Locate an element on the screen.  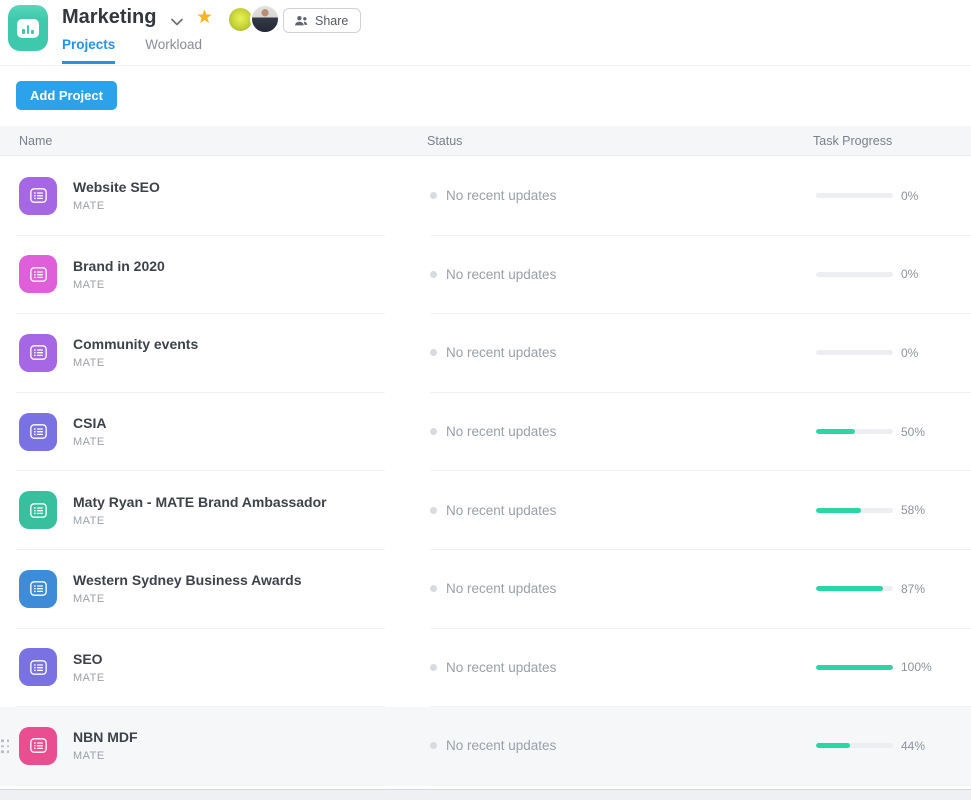
project-row: SEO MATE No recent updates 100% is located at coordinates (485, 668).